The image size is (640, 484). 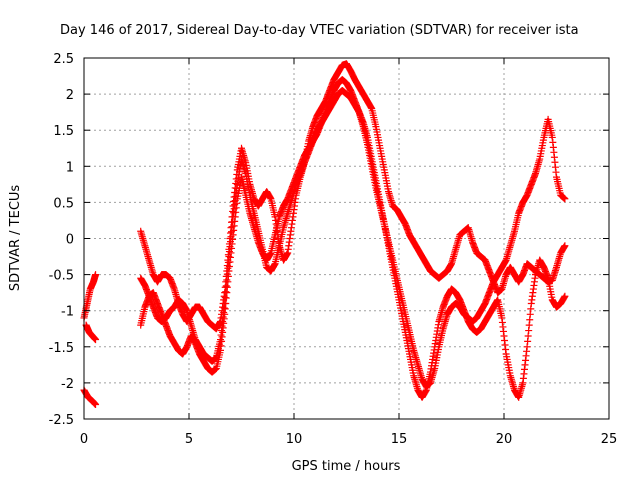 What do you see at coordinates (61, 348) in the screenshot?
I see `y-tick-label: -1.5` at bounding box center [61, 348].